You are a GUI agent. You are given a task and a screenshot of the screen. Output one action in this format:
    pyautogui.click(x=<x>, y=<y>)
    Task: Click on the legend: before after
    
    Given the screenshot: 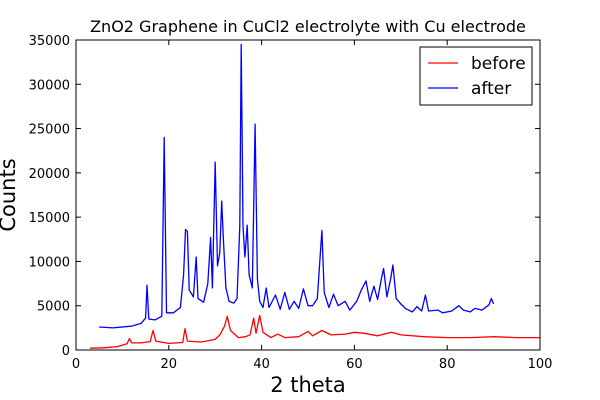 What is the action you would take?
    pyautogui.click(x=476, y=76)
    